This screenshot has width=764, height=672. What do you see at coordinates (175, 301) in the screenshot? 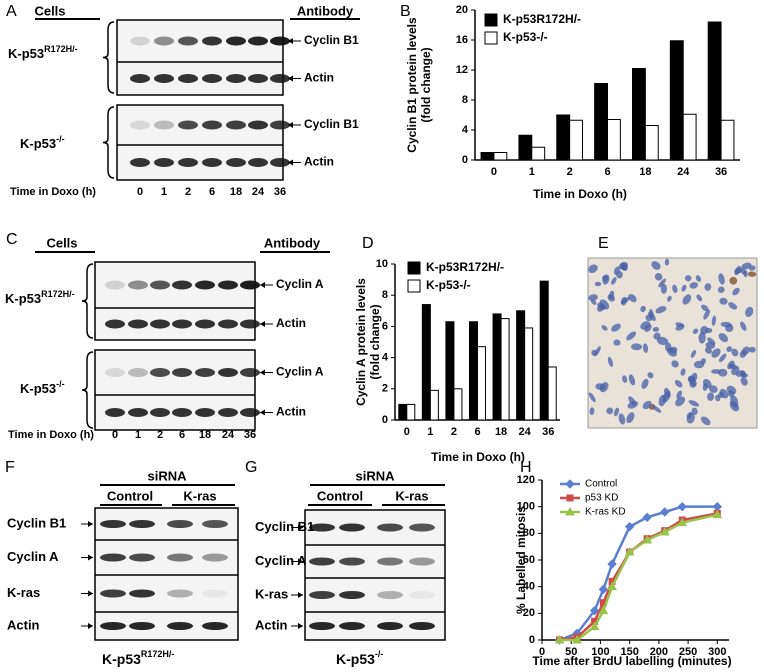
I see `blot-box` at bounding box center [175, 301].